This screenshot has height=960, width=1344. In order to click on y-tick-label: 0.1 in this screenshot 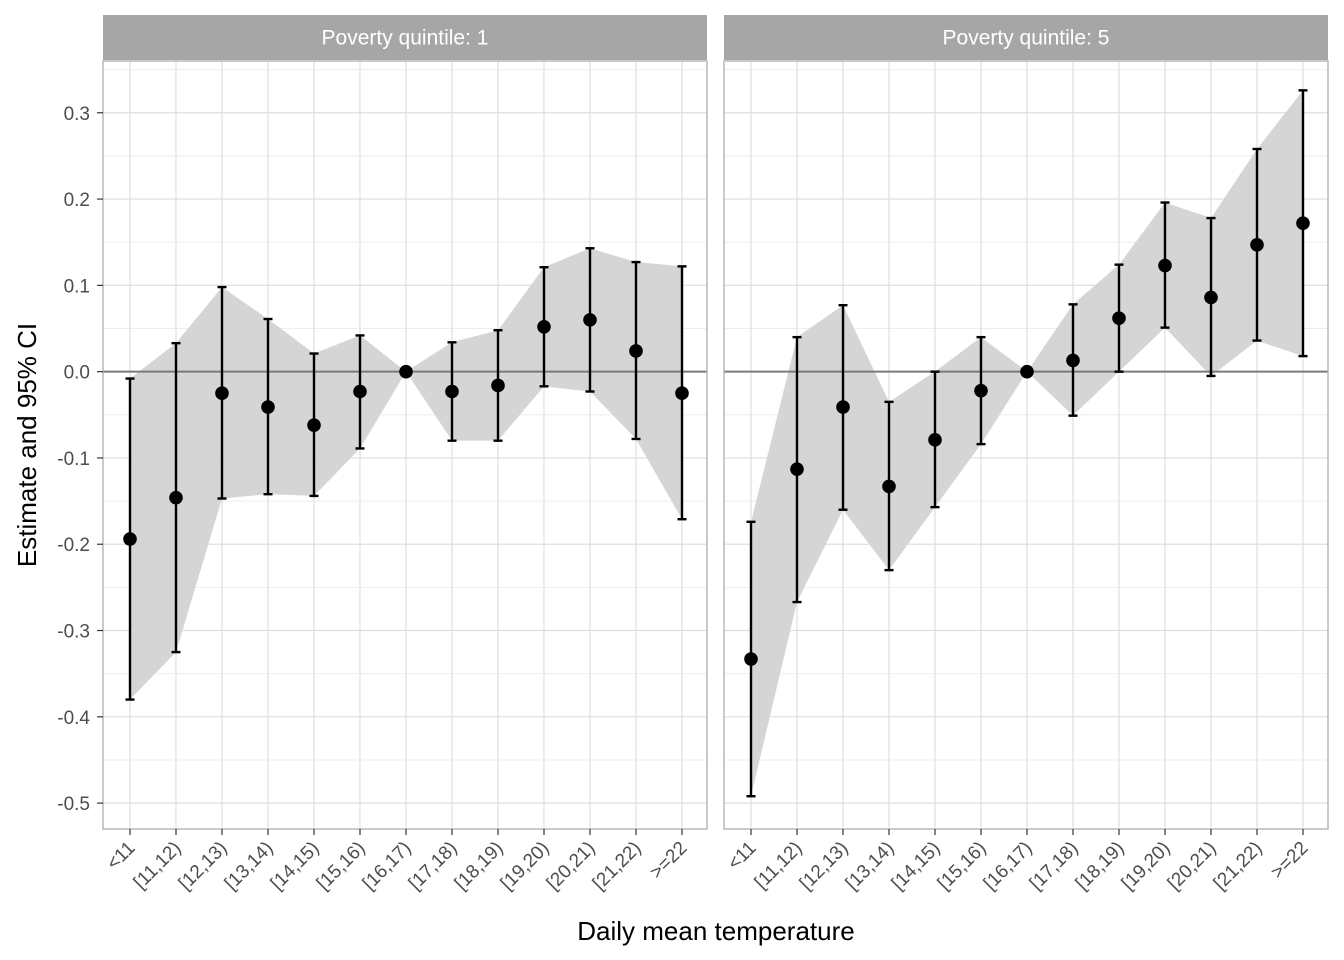, I will do `click(77, 286)`.